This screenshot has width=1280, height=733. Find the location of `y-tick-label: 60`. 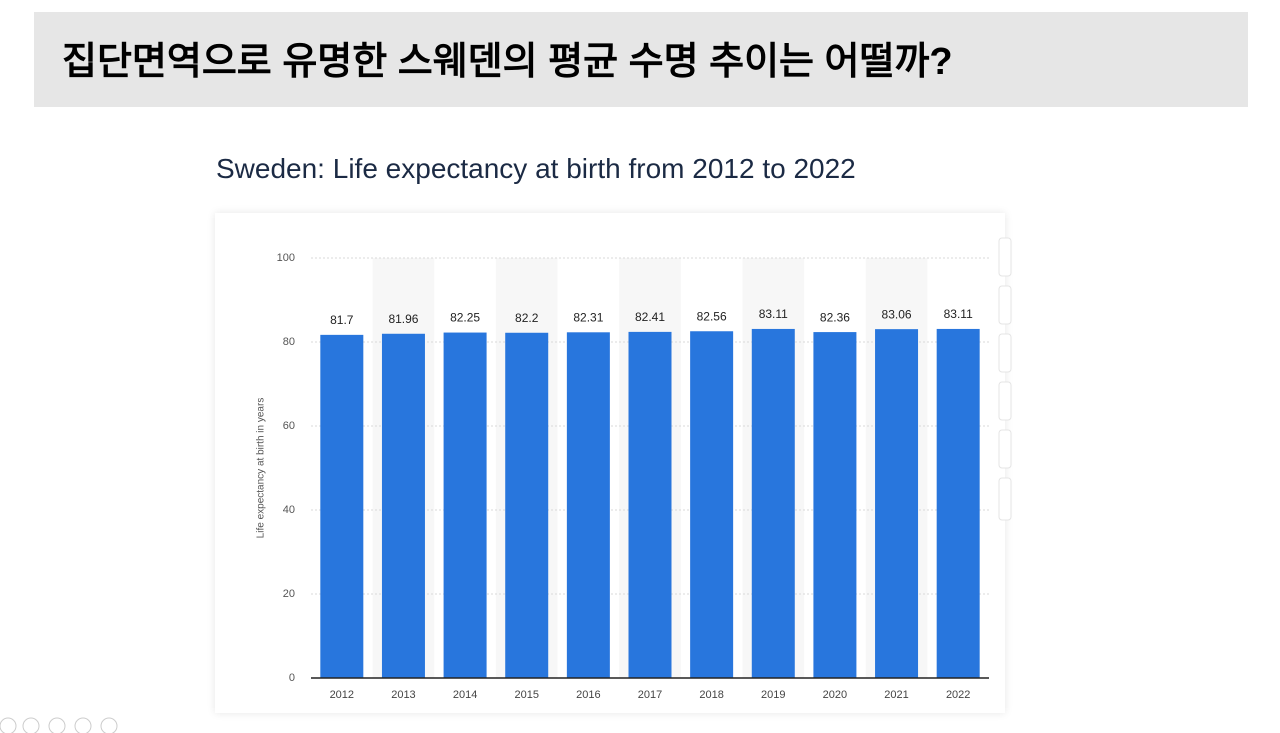

y-tick-label: 60 is located at coordinates (289, 426).